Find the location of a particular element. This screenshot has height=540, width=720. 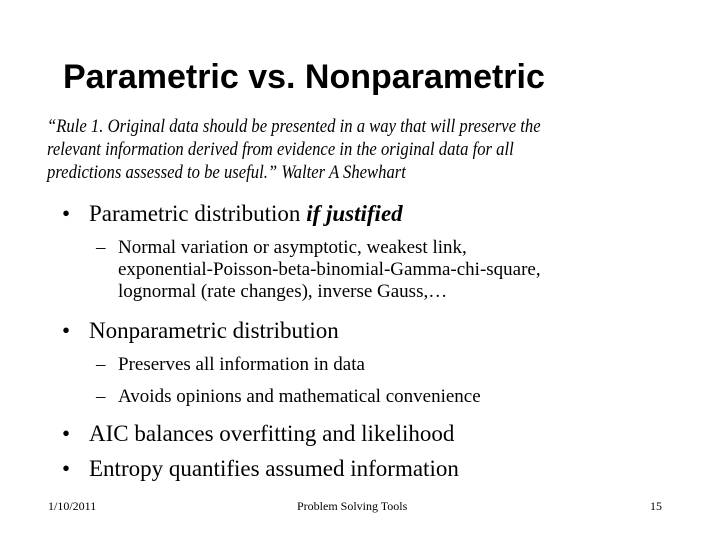

footer-date: 1/10/2011 is located at coordinates (72, 506).